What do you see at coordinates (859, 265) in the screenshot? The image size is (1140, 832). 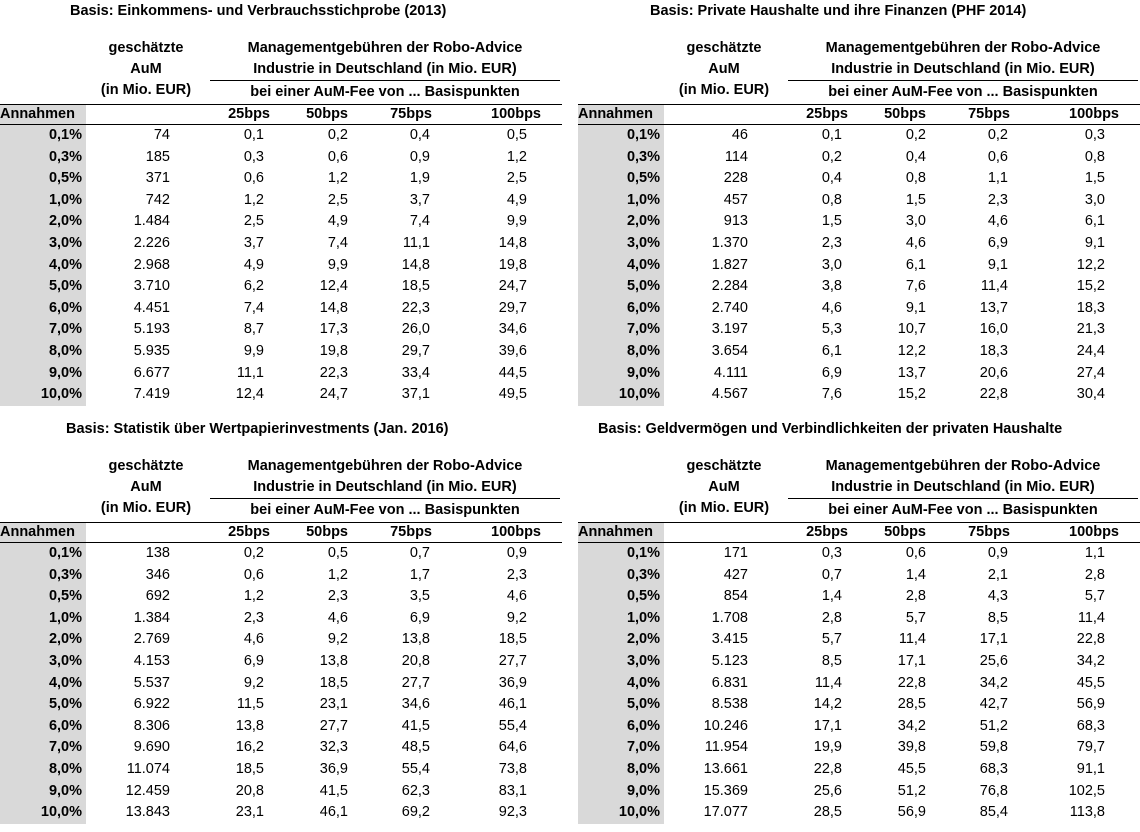 I see `table-row: 4,0% 1.827 3,0 6,1 9,1 12,2` at bounding box center [859, 265].